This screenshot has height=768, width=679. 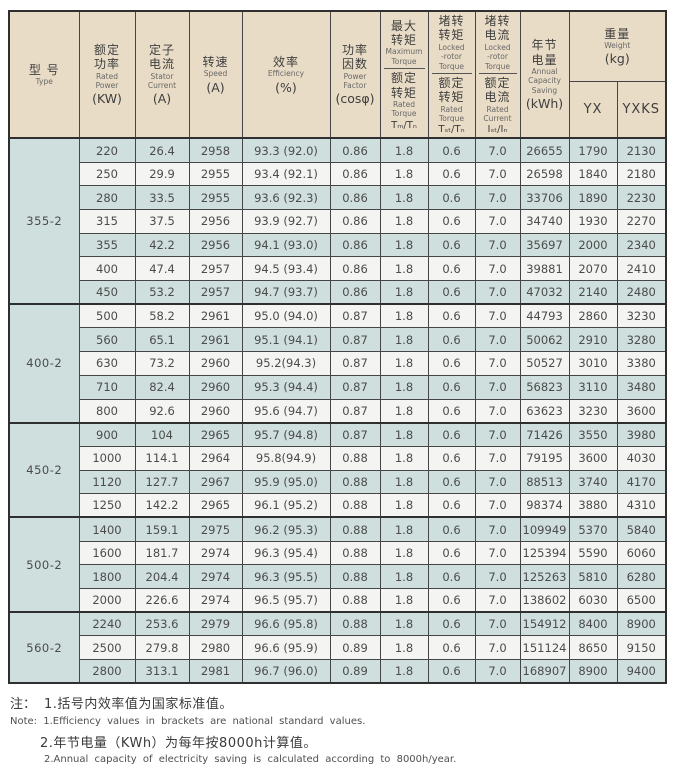 I want to click on header-power-factor-zh: 功率 因数, so click(x=354, y=57).